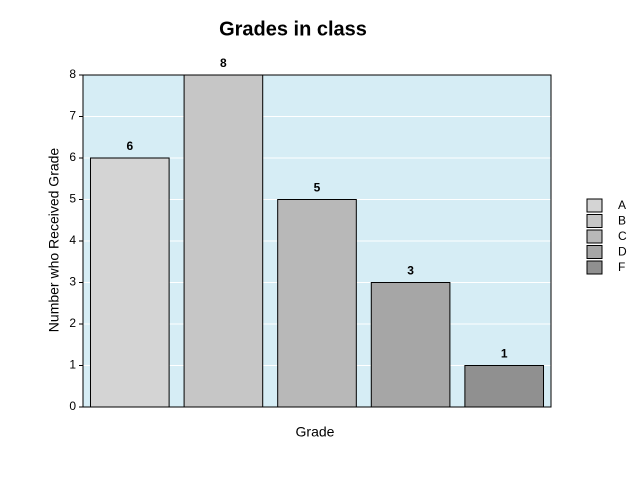  Describe the element at coordinates (315, 432) in the screenshot. I see `x-axis-label: Grade` at that location.